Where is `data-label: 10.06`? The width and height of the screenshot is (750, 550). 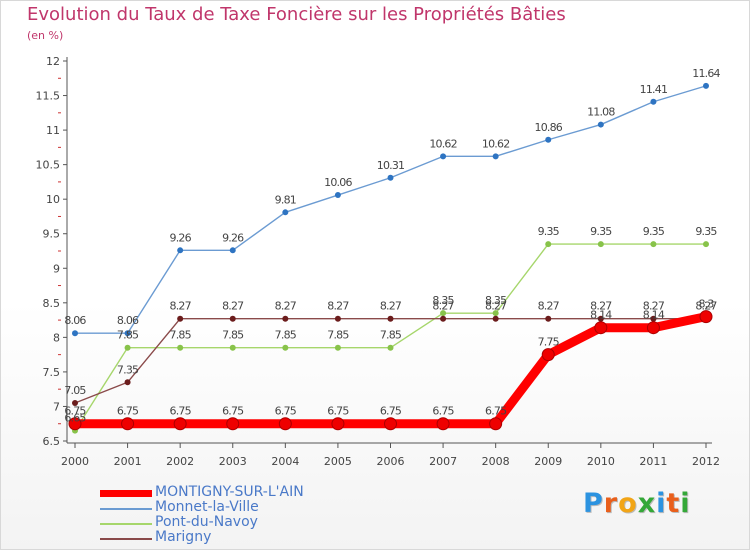
data-label: 10.06 is located at coordinates (338, 182).